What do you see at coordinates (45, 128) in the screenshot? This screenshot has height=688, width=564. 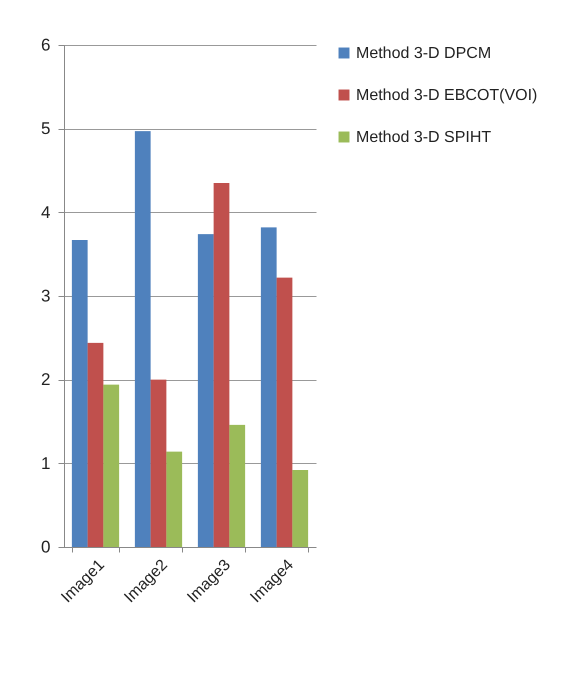 I see `y-tick-label: 5` at bounding box center [45, 128].